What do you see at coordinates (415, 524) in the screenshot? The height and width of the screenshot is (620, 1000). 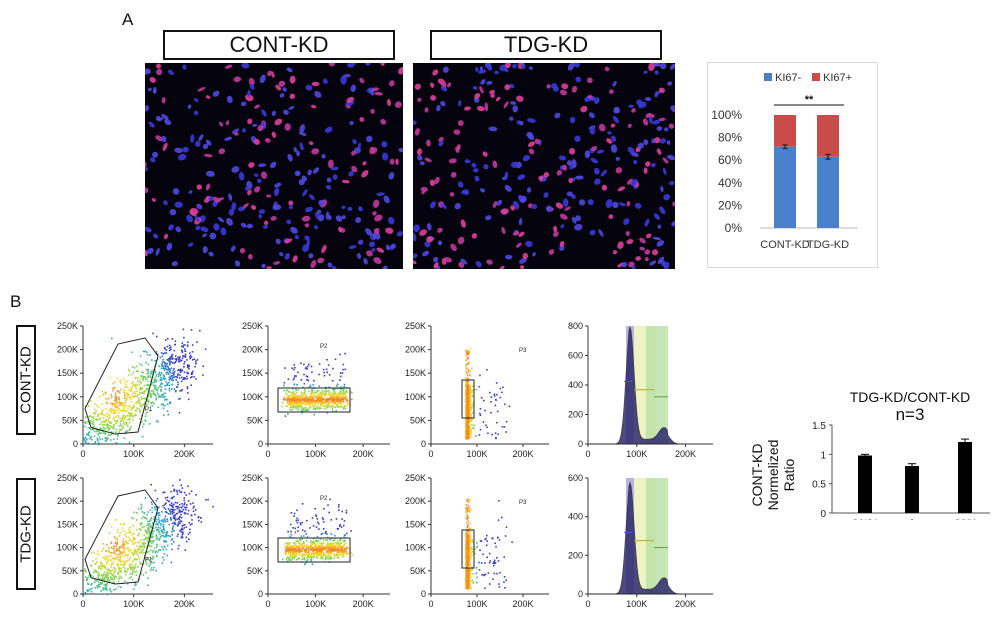 I see `y-tick-label: 150K` at bounding box center [415, 524].